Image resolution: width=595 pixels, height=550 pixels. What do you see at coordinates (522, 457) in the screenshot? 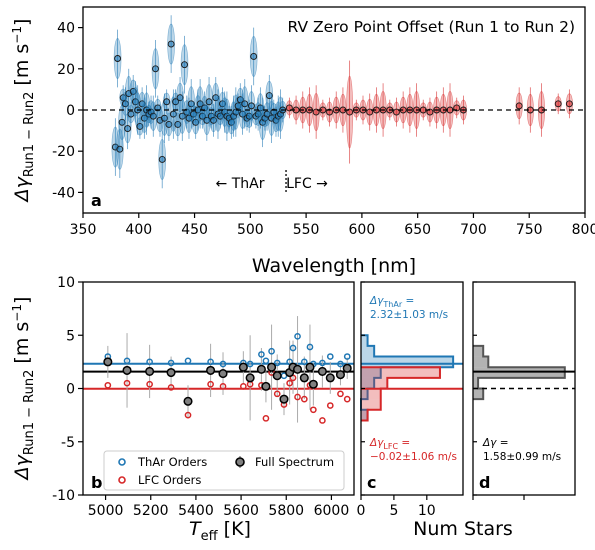
I see `full-mean-value: 1.58±0.99 m/s` at bounding box center [522, 457].